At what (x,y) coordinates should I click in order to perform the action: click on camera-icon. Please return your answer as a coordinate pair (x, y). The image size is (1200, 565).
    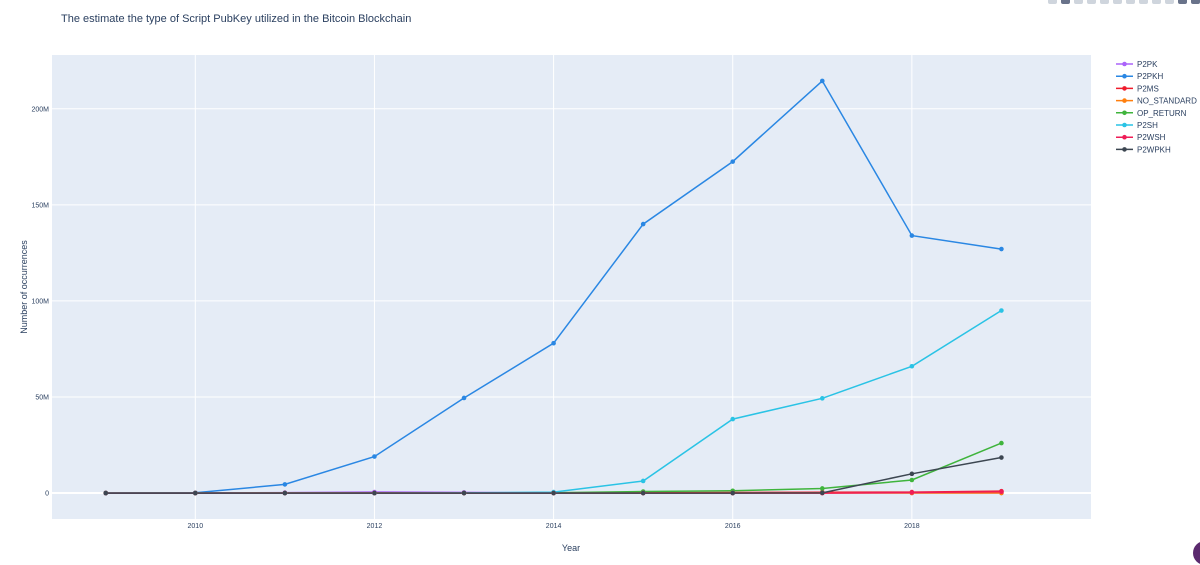
    Looking at the image, I should click on (1052, 2).